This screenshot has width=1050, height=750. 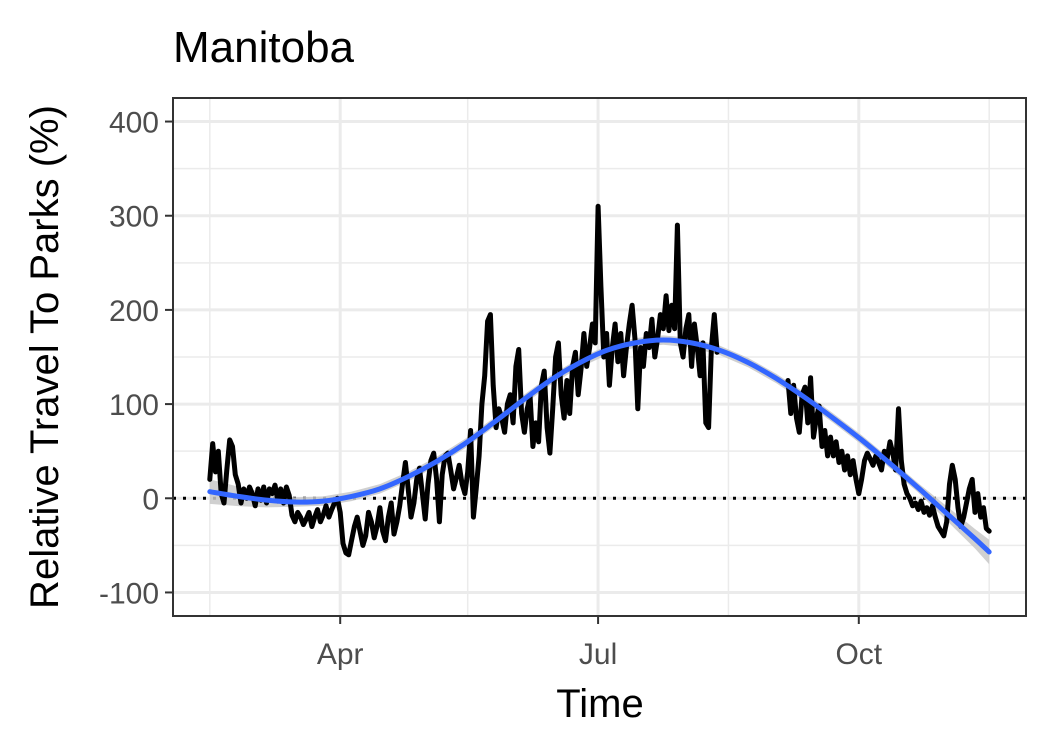 I want to click on y-tick-label: 300, so click(x=134, y=217).